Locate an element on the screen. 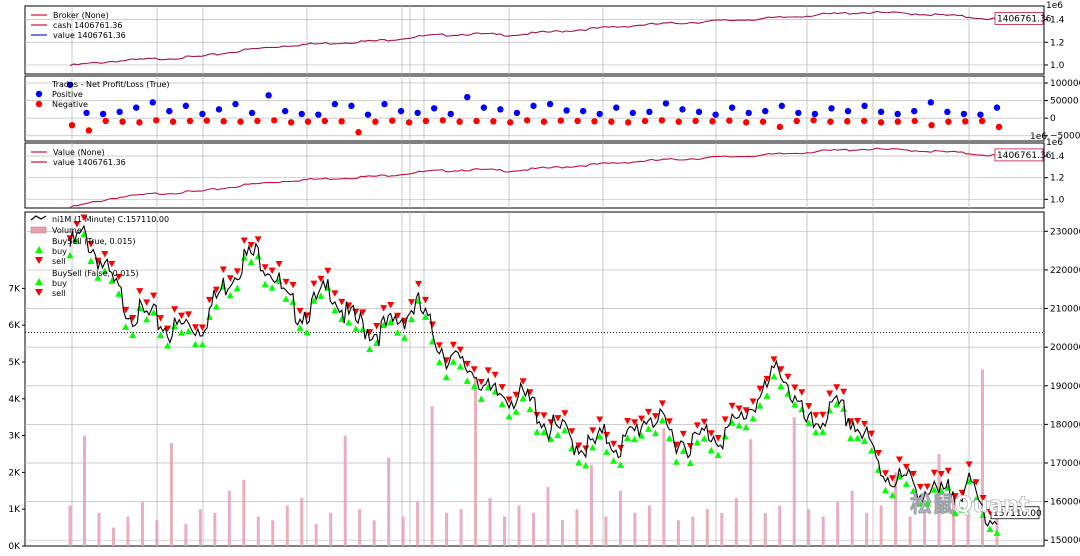 Image resolution: width=1080 pixels, height=556 pixels. broker-ytick-label-2: 1.4 is located at coordinates (1057, 21).